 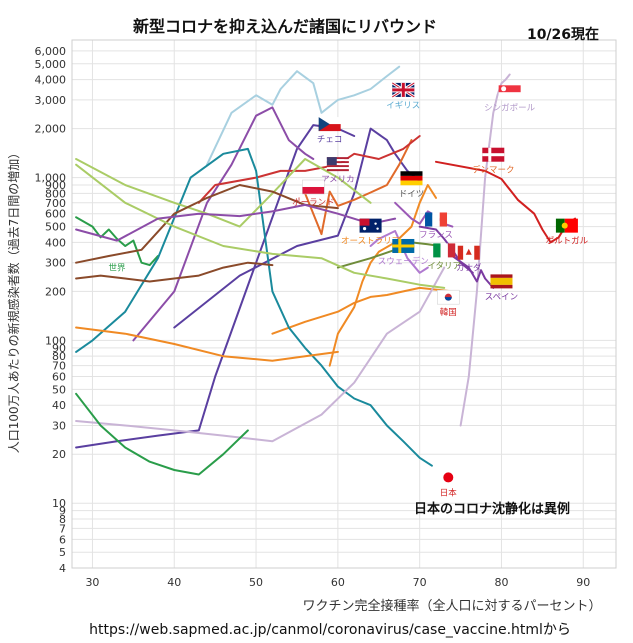 What do you see at coordinates (256, 582) in the screenshot?
I see `x-tick-label: 50` at bounding box center [256, 582].